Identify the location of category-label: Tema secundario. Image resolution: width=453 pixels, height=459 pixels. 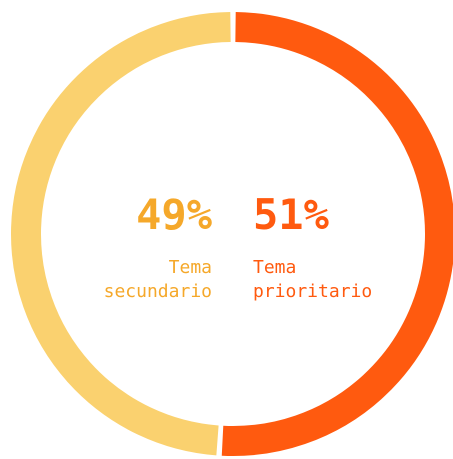
(157, 279).